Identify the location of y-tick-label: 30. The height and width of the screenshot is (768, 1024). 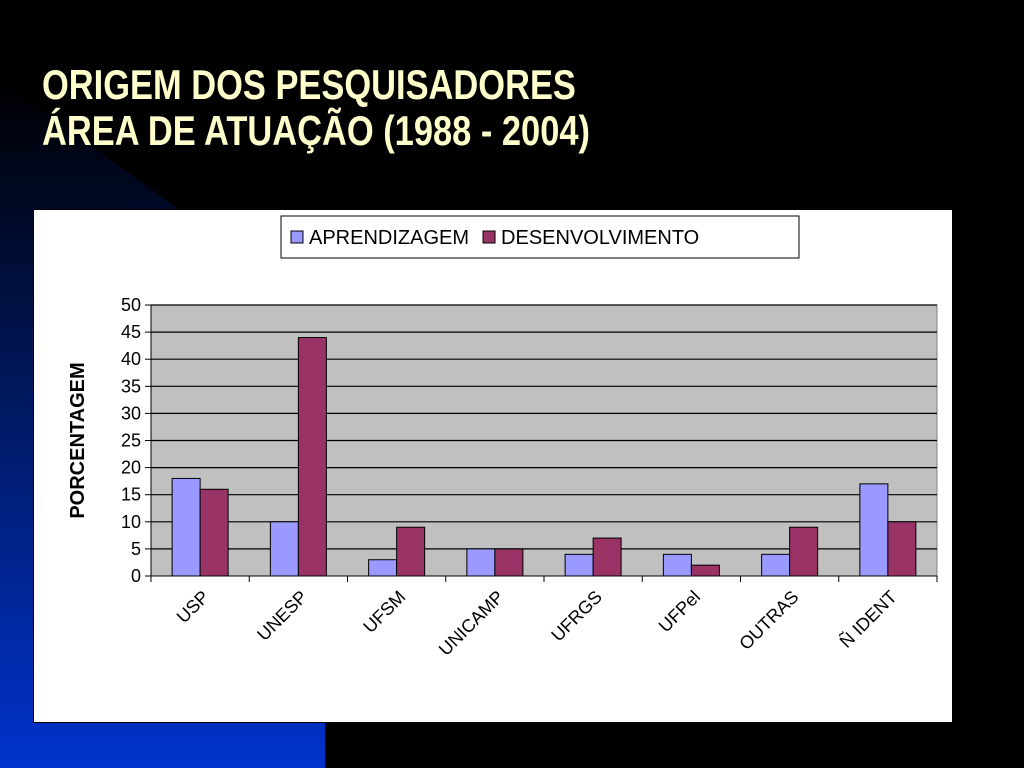
(131, 413).